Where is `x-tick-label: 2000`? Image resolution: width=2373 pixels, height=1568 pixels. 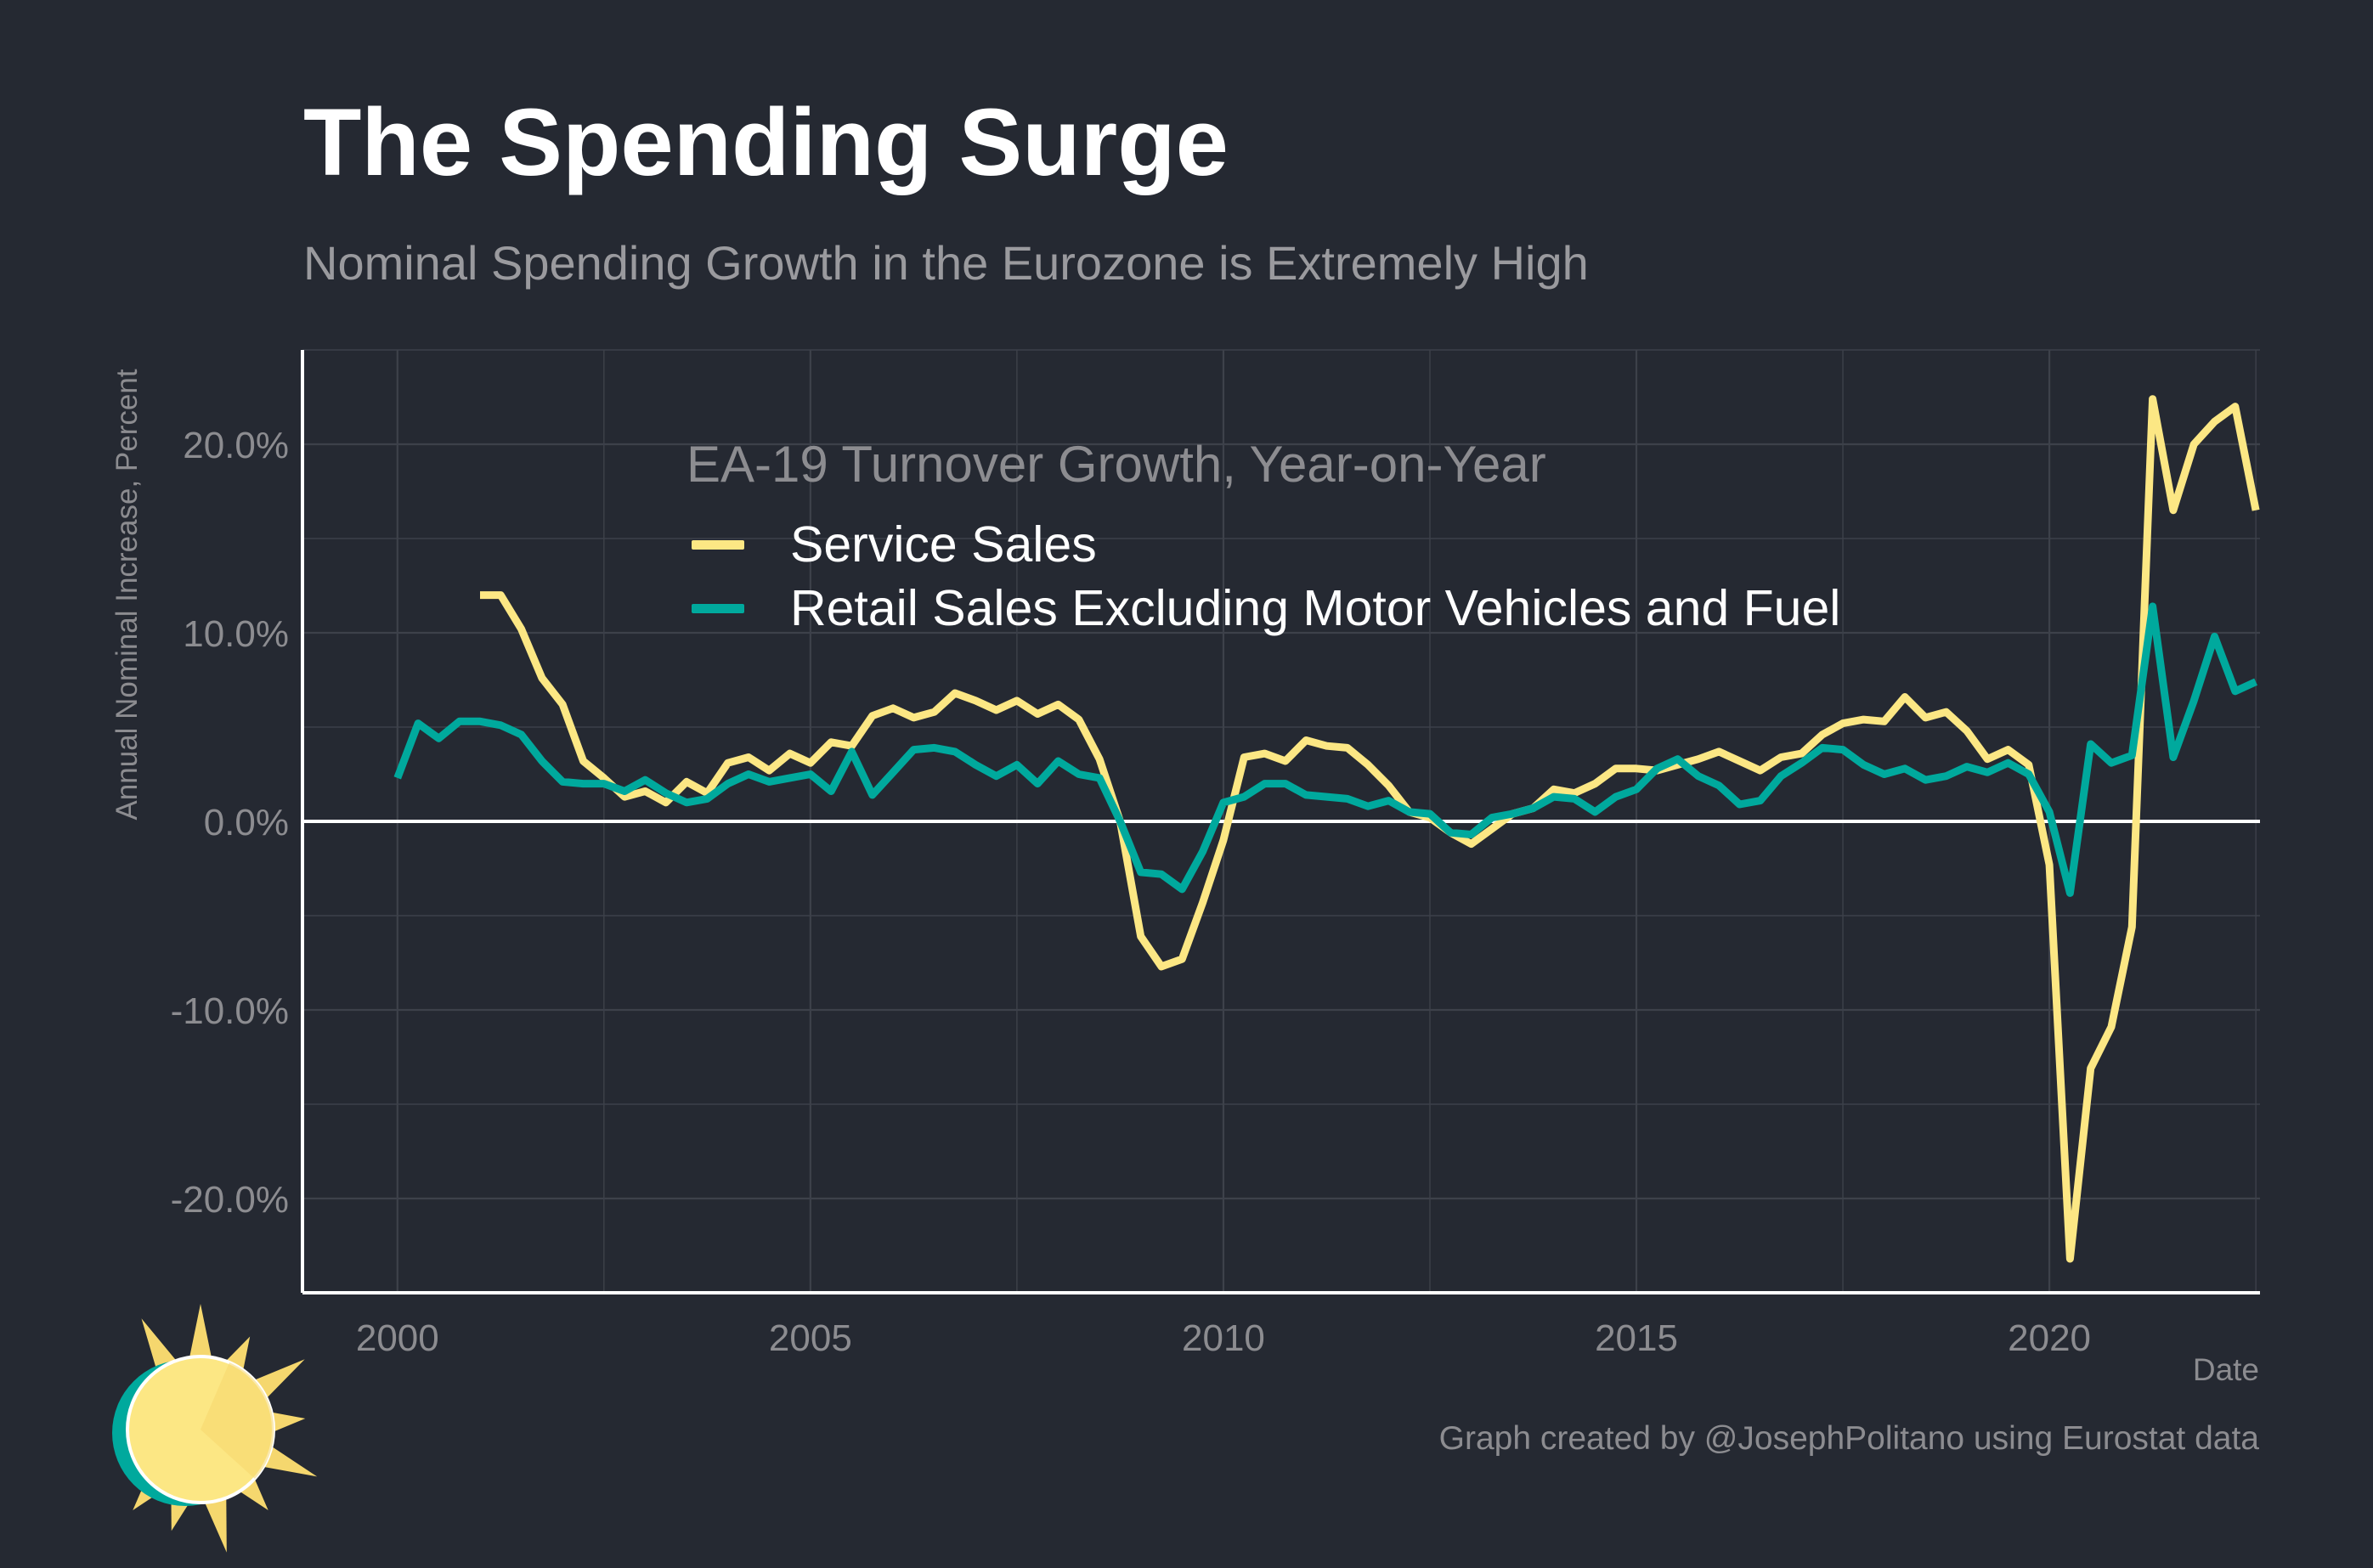 x-tick-label: 2000 is located at coordinates (397, 1338).